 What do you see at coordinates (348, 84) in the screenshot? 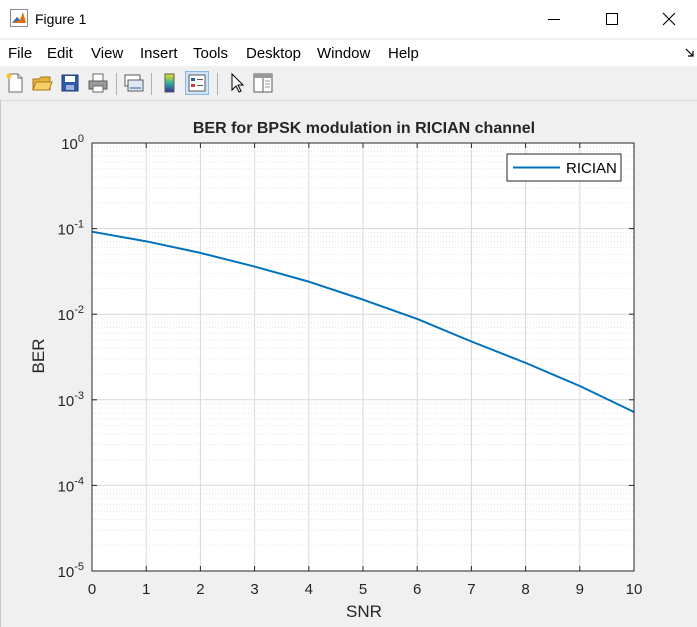
I see `toolbar` at bounding box center [348, 84].